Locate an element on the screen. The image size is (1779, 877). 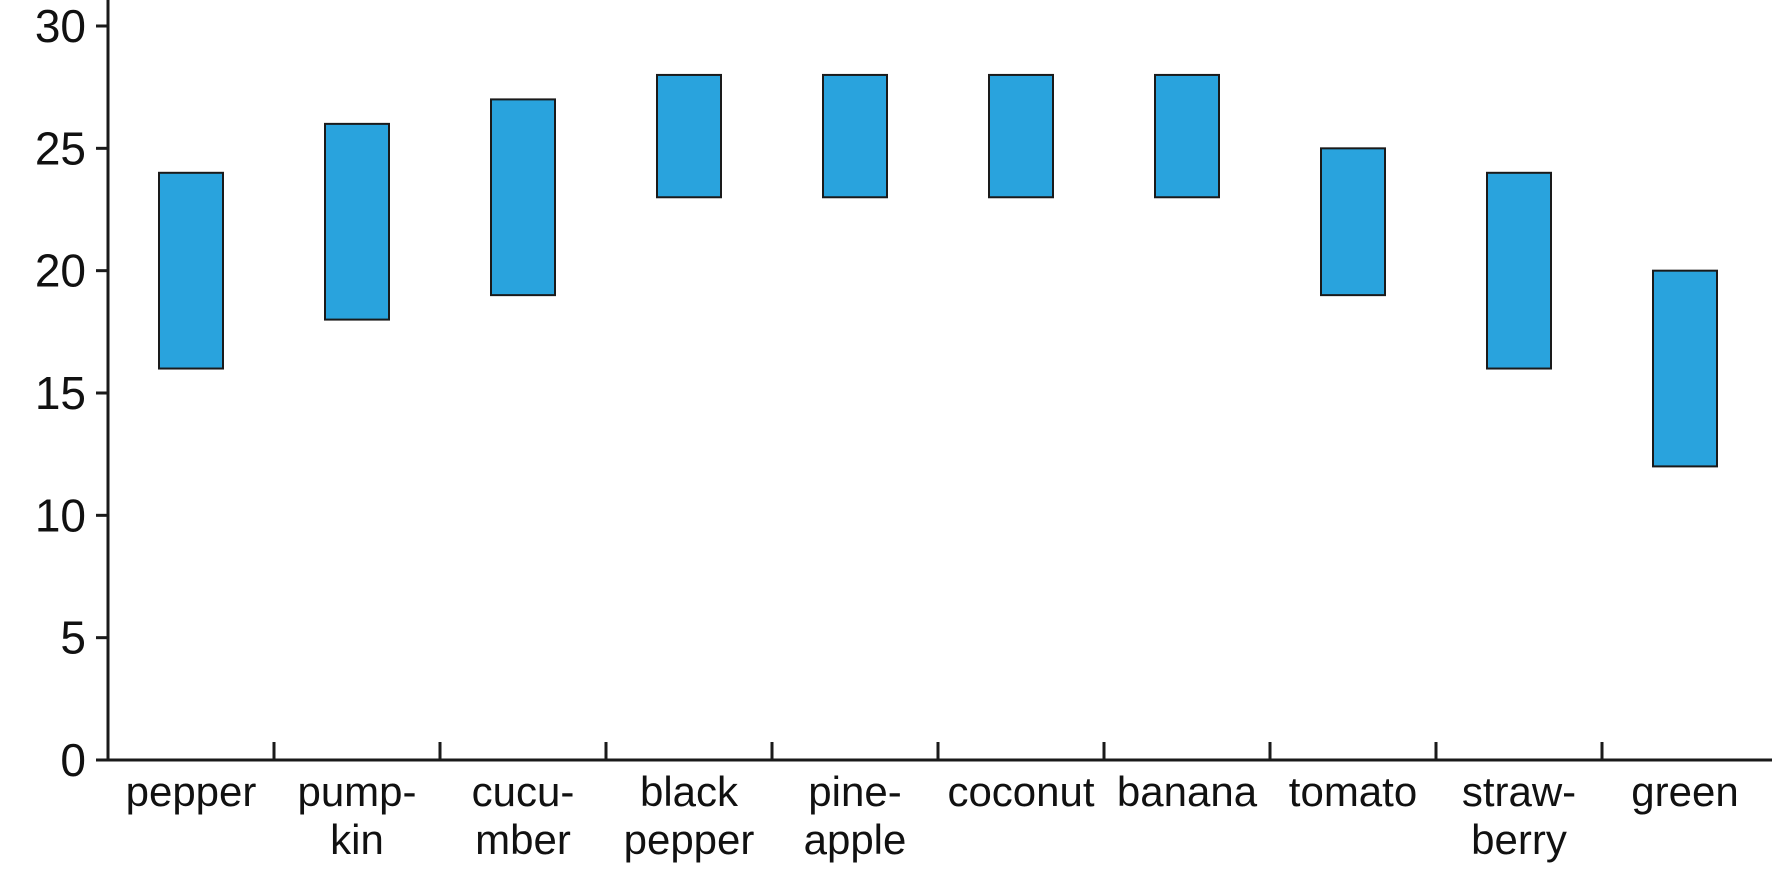
y-tick-label: 30 is located at coordinates (60, 26).